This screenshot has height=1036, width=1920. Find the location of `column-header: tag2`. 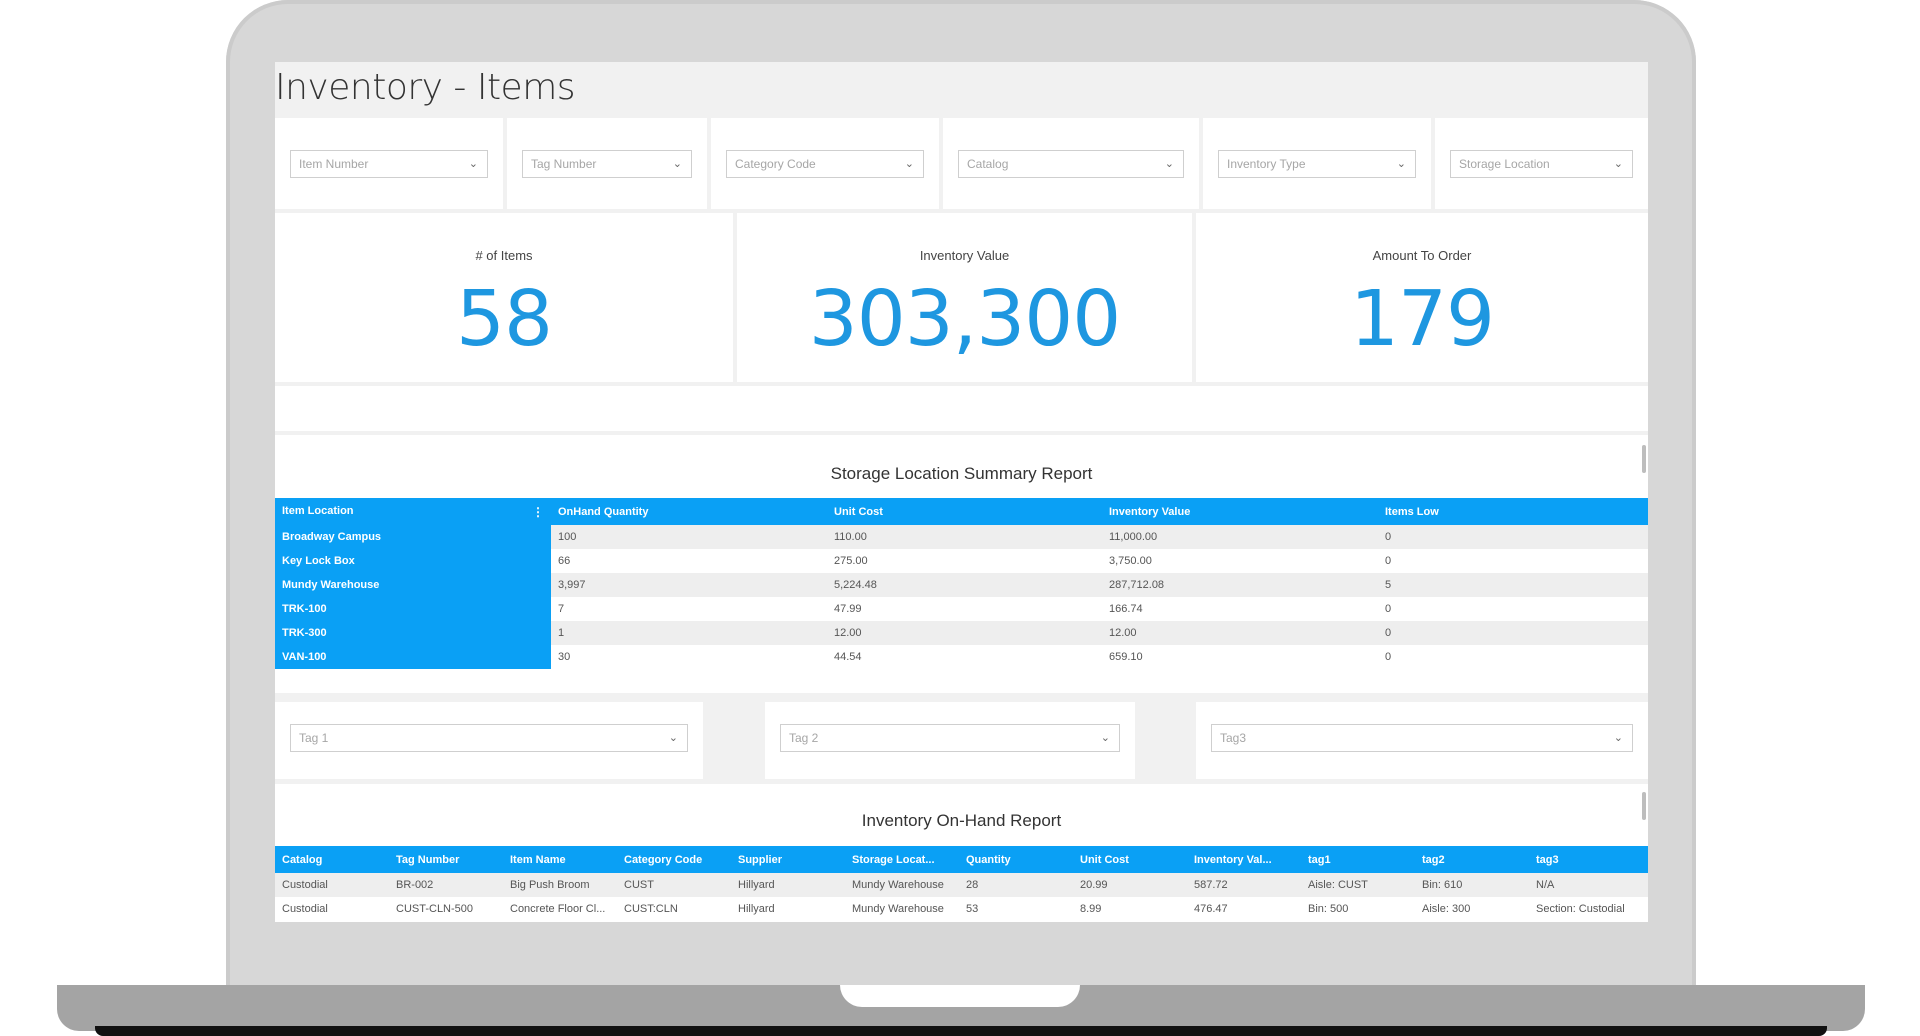

column-header: tag2 is located at coordinates (1472, 859).